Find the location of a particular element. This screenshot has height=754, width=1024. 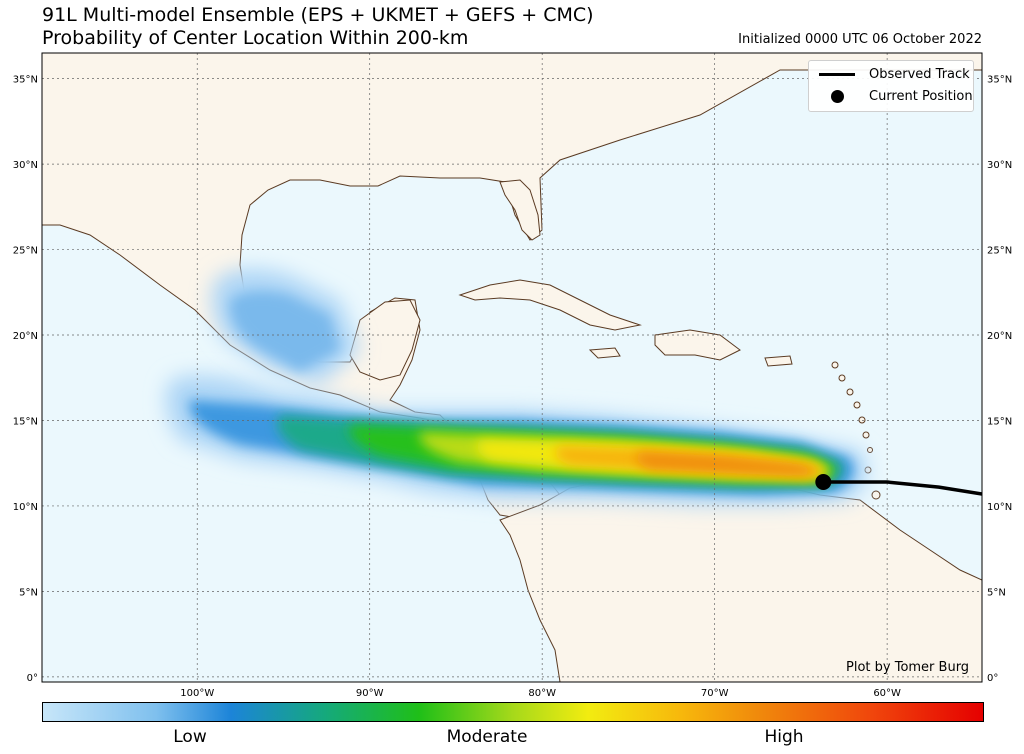

lat-label-left: 35°N is located at coordinates (25, 80).